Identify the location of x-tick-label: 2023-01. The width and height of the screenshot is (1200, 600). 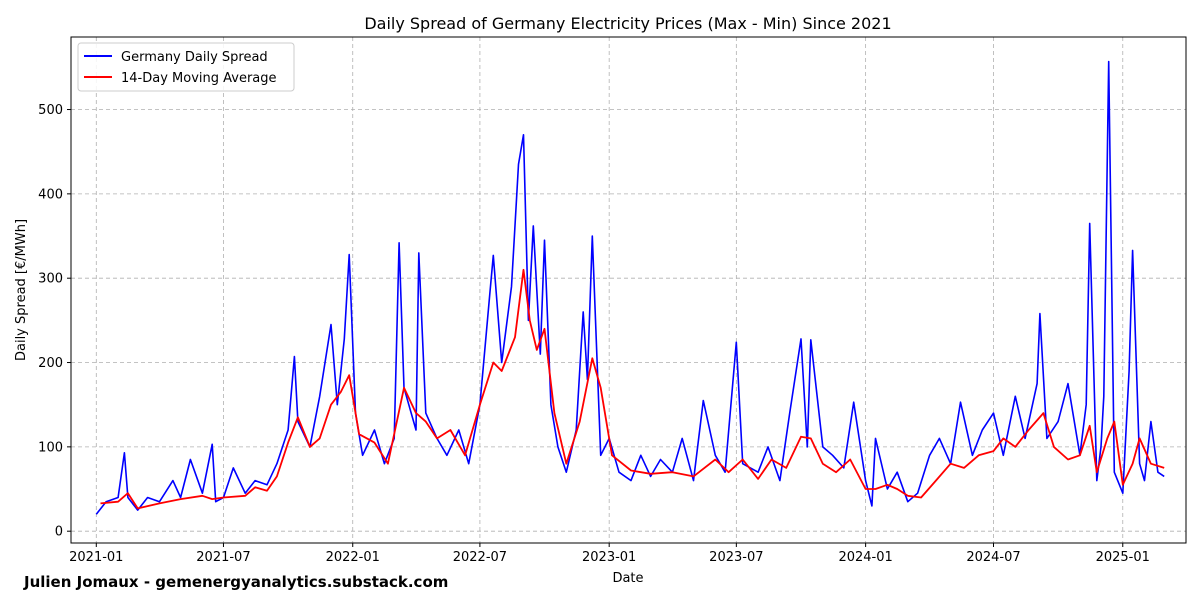
(609, 557).